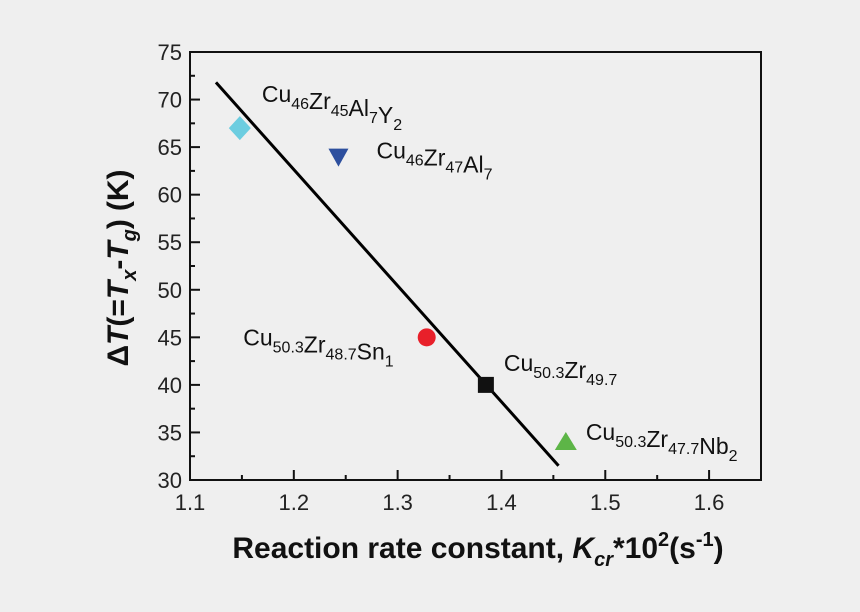 The height and width of the screenshot is (612, 860). Describe the element at coordinates (170, 147) in the screenshot. I see `y-tick-label-7: 65` at that location.